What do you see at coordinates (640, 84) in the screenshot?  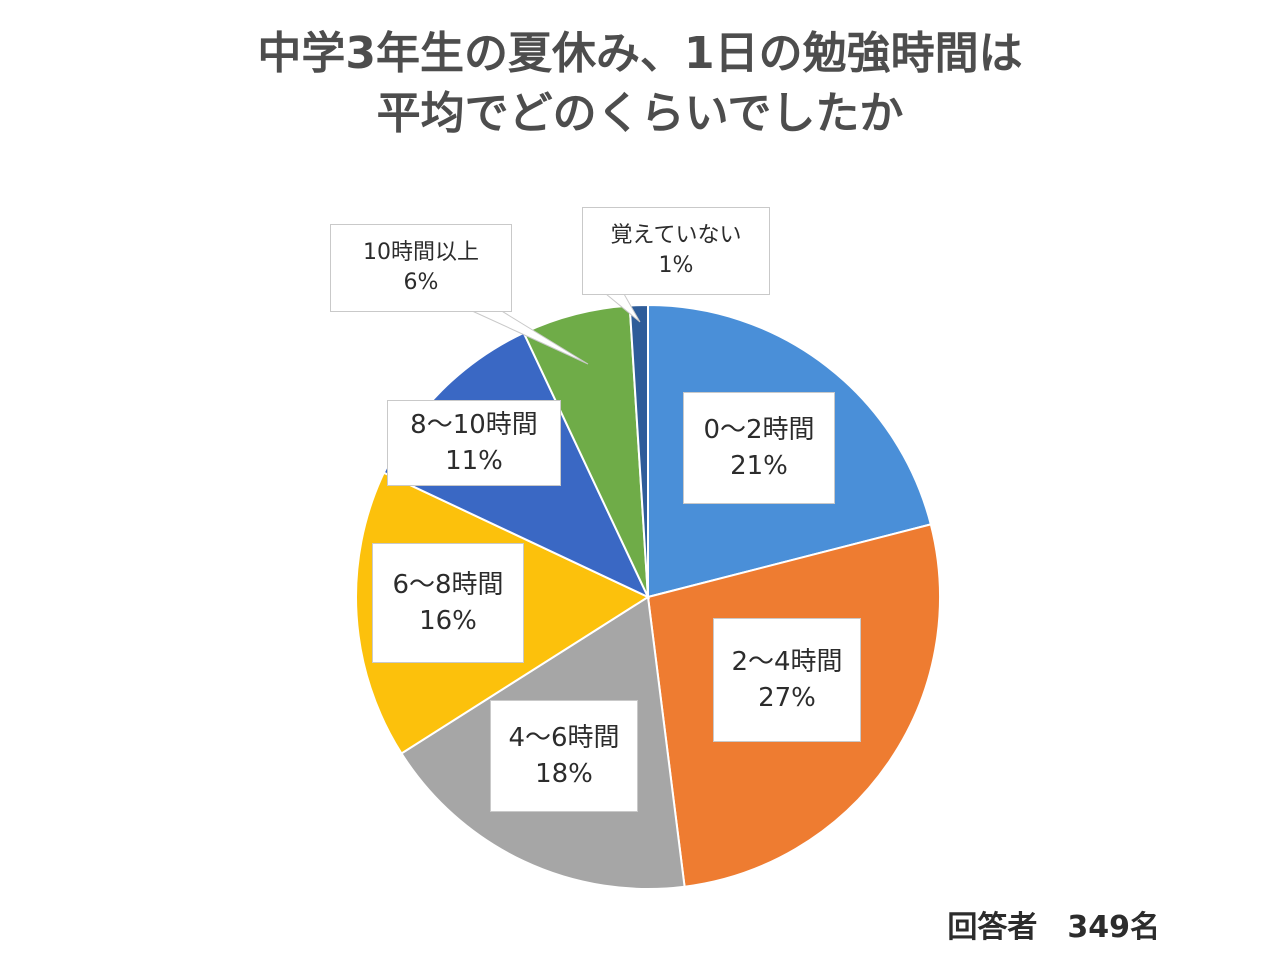 I see `chart-title: 中学3年生の夏休み、1日の勉強時間は 平均でどのくらいでしたか` at bounding box center [640, 84].